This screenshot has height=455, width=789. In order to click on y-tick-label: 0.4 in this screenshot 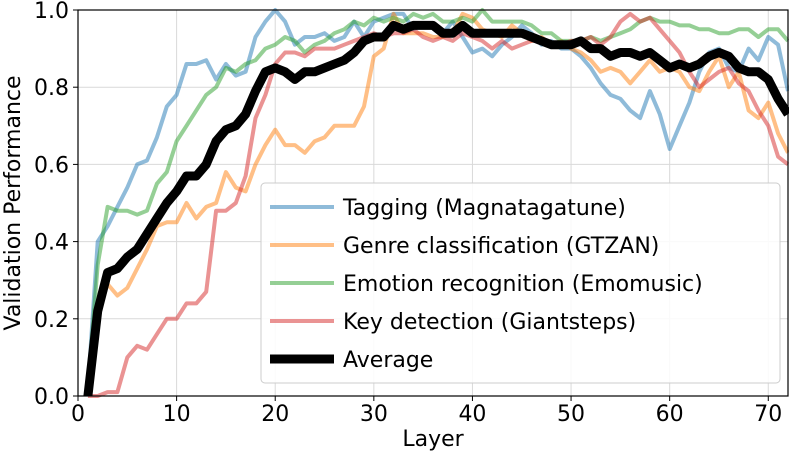, I will do `click(51, 243)`.